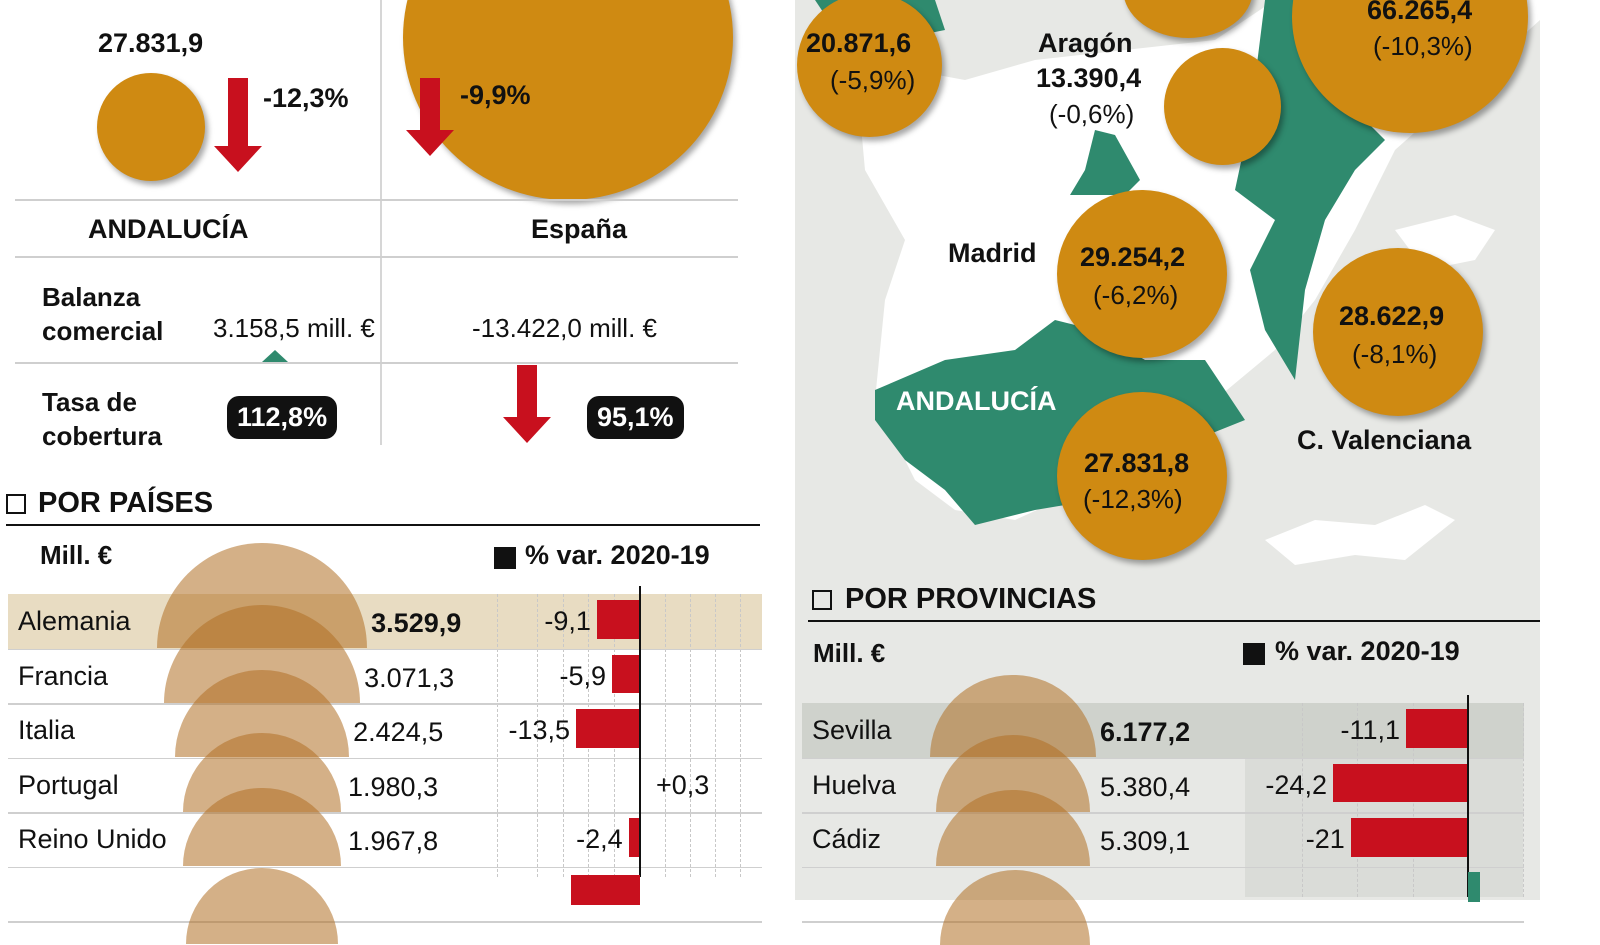 This screenshot has width=1600, height=945. Describe the element at coordinates (635, 417) in the screenshot. I see `espana-tasa-badge: 95,1%` at that location.